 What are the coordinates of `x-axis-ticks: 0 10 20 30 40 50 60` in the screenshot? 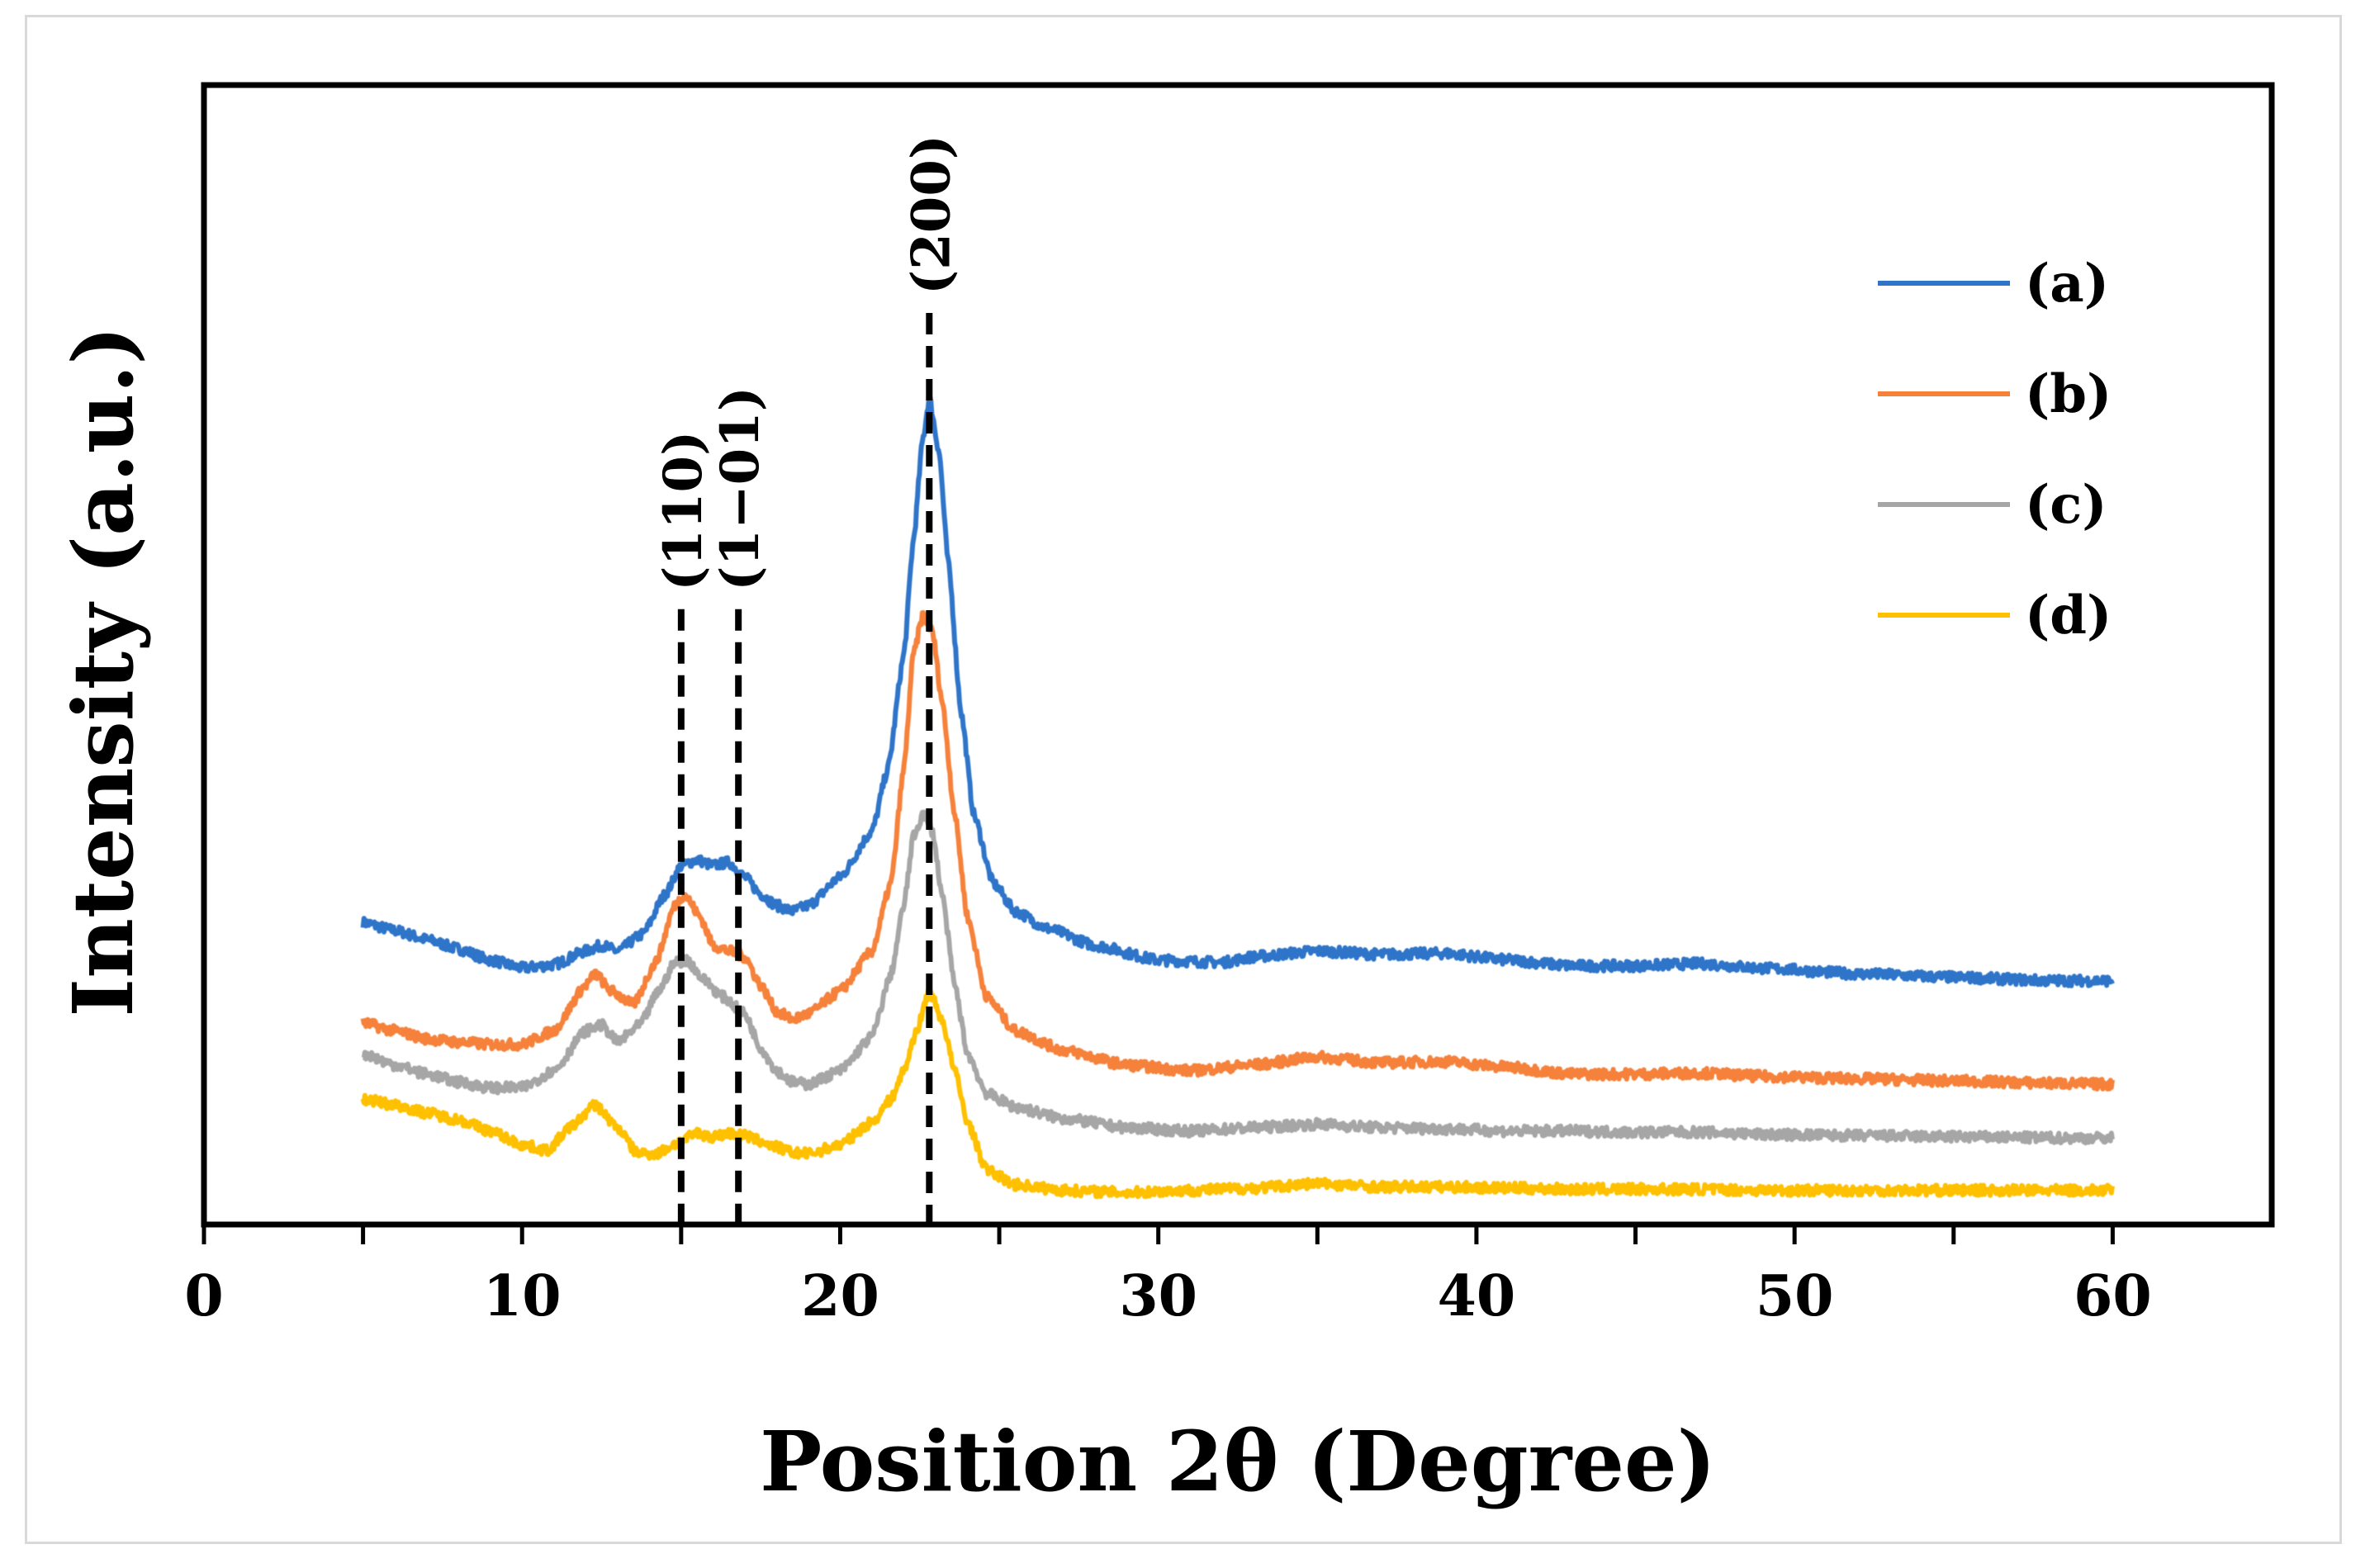 It's located at (1168, 1277).